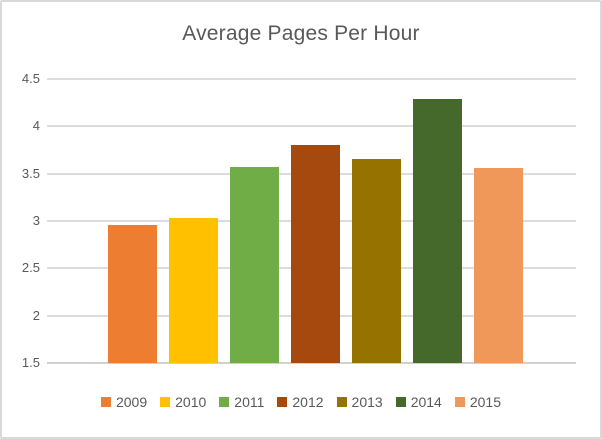  Describe the element at coordinates (315, 254) in the screenshot. I see `bar-2012` at that location.